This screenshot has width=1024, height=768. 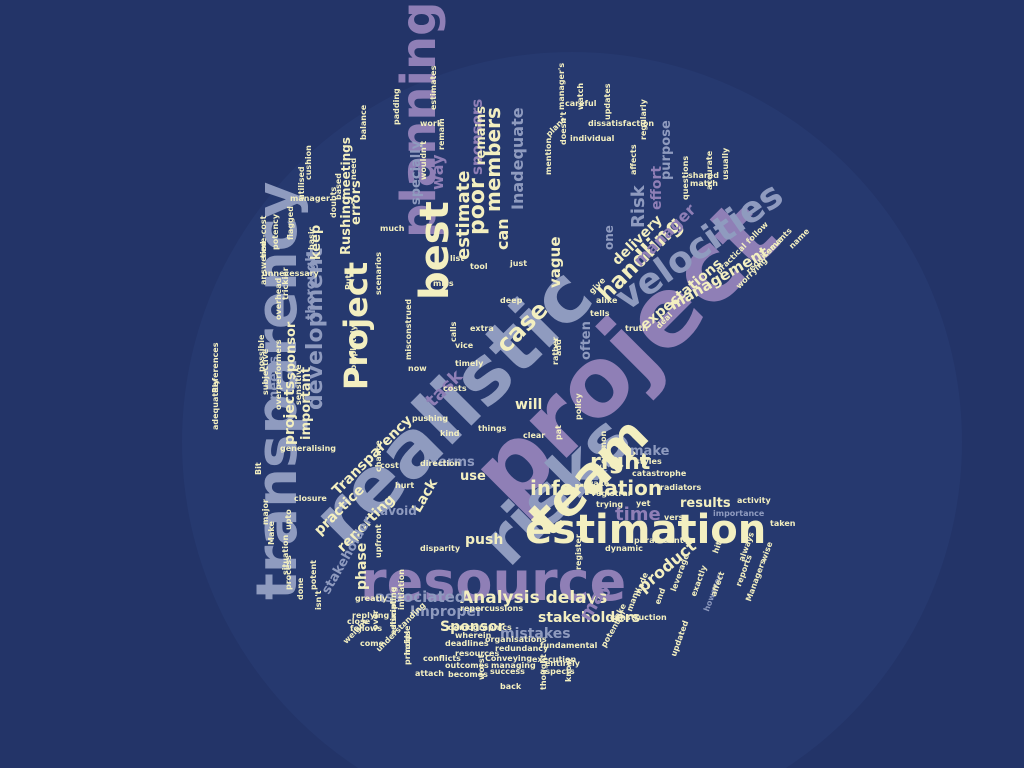 I want to click on cloud-word: will, so click(x=529, y=405).